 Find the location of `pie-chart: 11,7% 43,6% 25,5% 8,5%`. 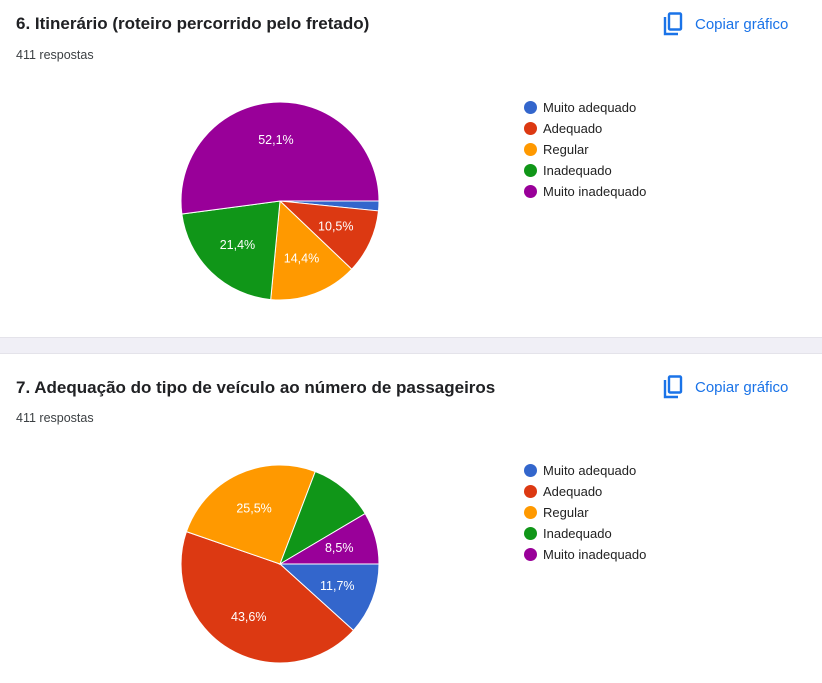

pie-chart: 11,7% 43,6% 25,5% 8,5% is located at coordinates (280, 564).